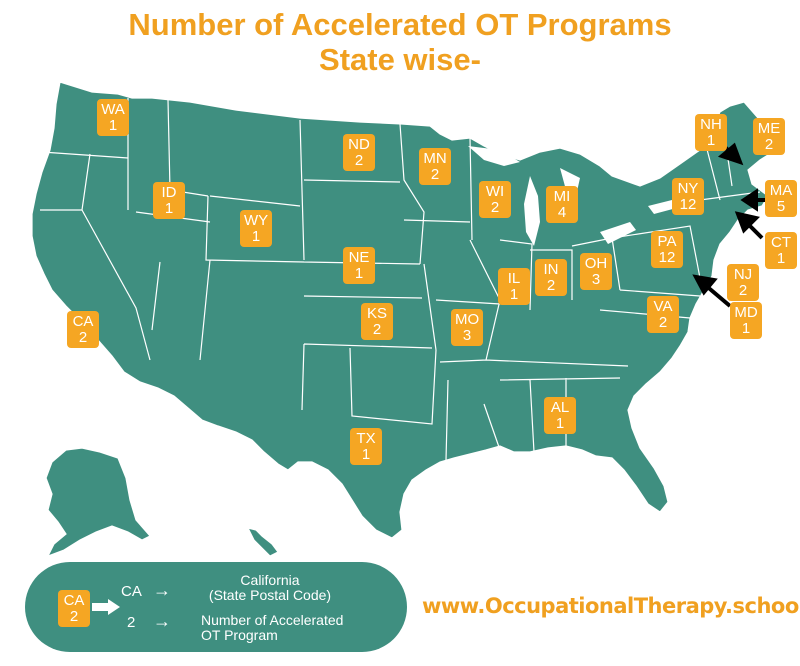 The width and height of the screenshot is (800, 666). Describe the element at coordinates (749, 200) in the screenshot. I see `arrow-ma-head` at that location.